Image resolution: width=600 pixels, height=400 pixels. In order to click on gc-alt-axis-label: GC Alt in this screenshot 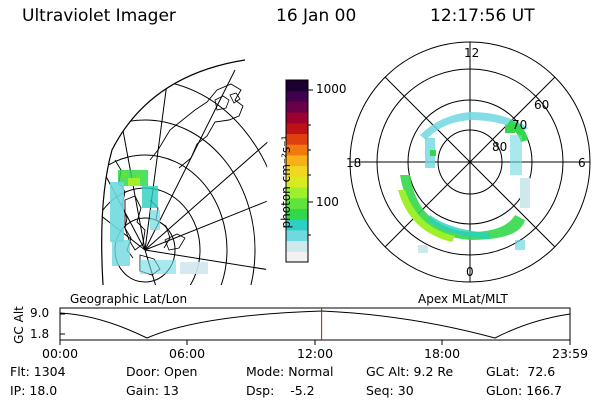, I will do `click(19, 325)`.